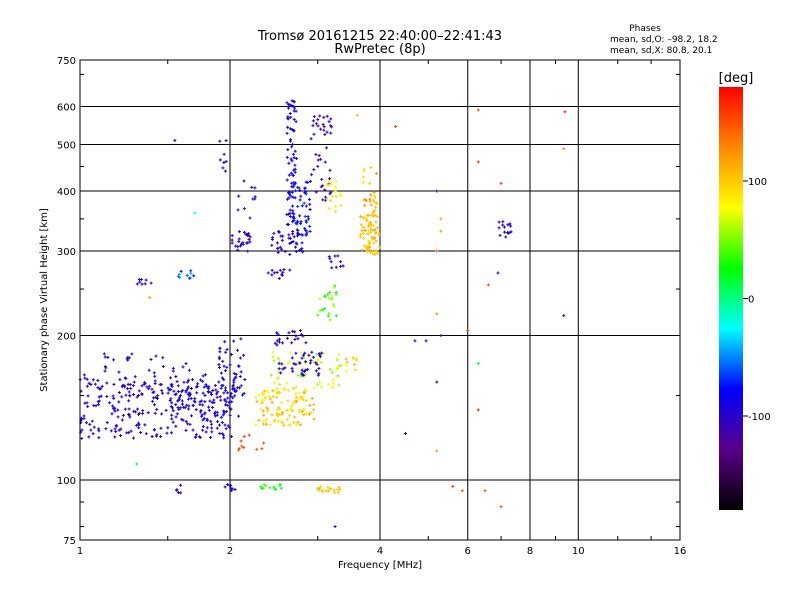 The image size is (800, 600). What do you see at coordinates (380, 551) in the screenshot?
I see `x-tick-label: 4` at bounding box center [380, 551].